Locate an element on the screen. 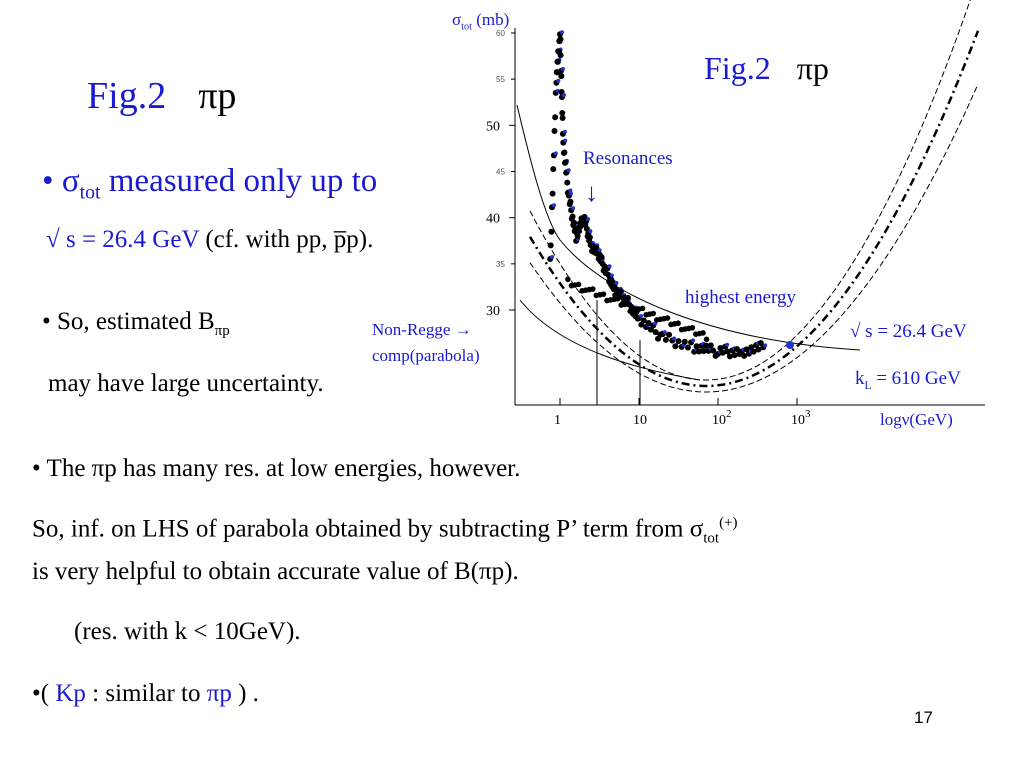 Image resolution: width=1024 pixels, height=768 pixels. line7-pip: πp is located at coordinates (219, 693).